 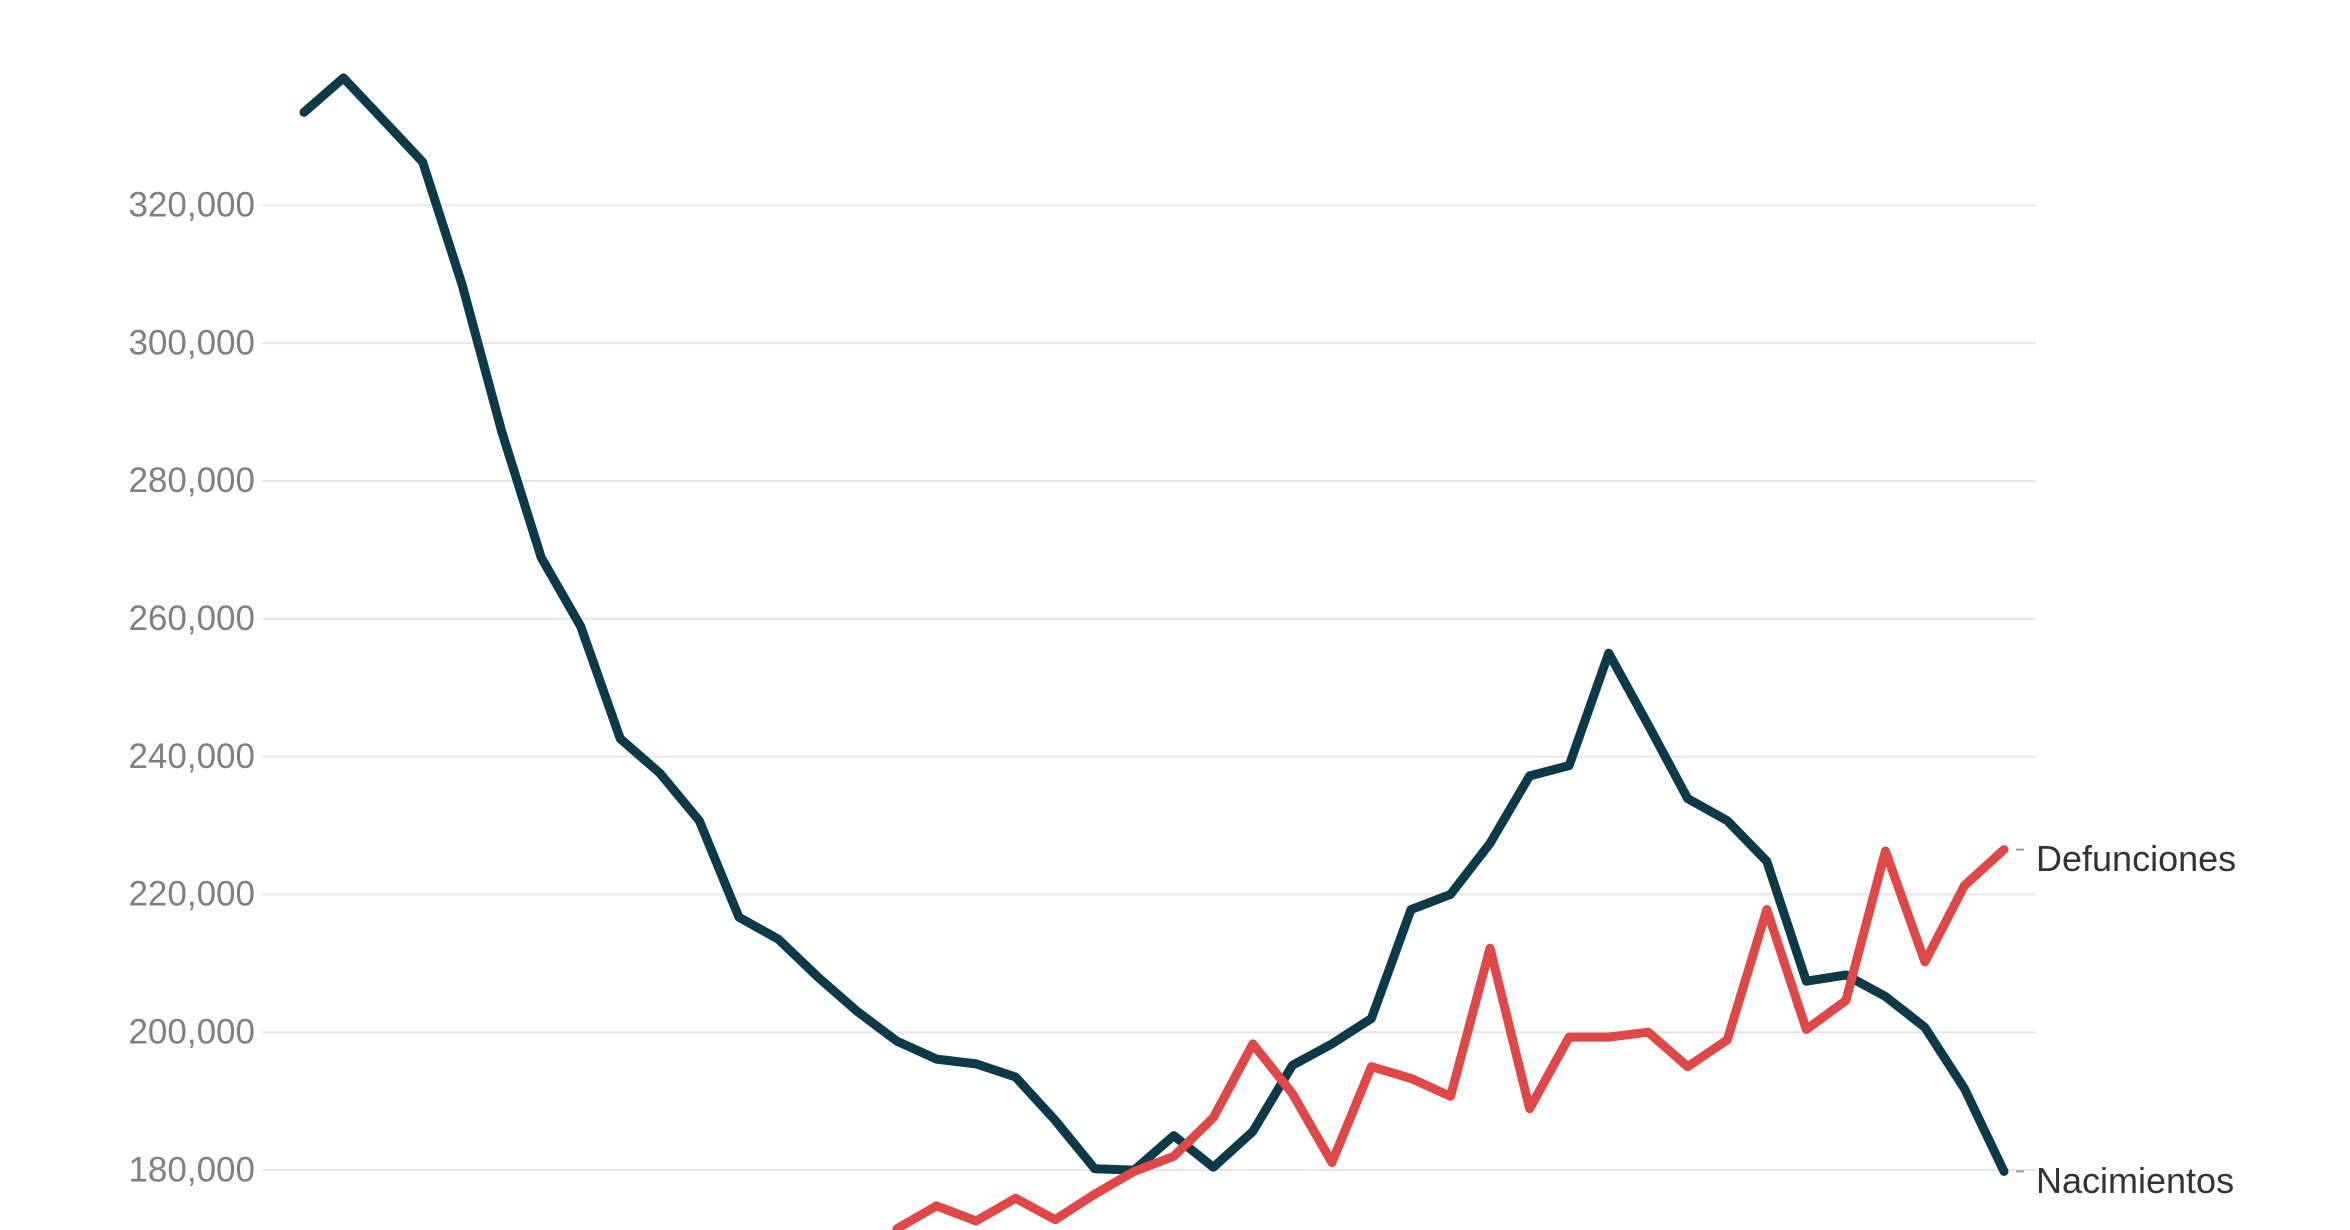 I want to click on y-tick-label: 300,000, so click(x=191, y=342).